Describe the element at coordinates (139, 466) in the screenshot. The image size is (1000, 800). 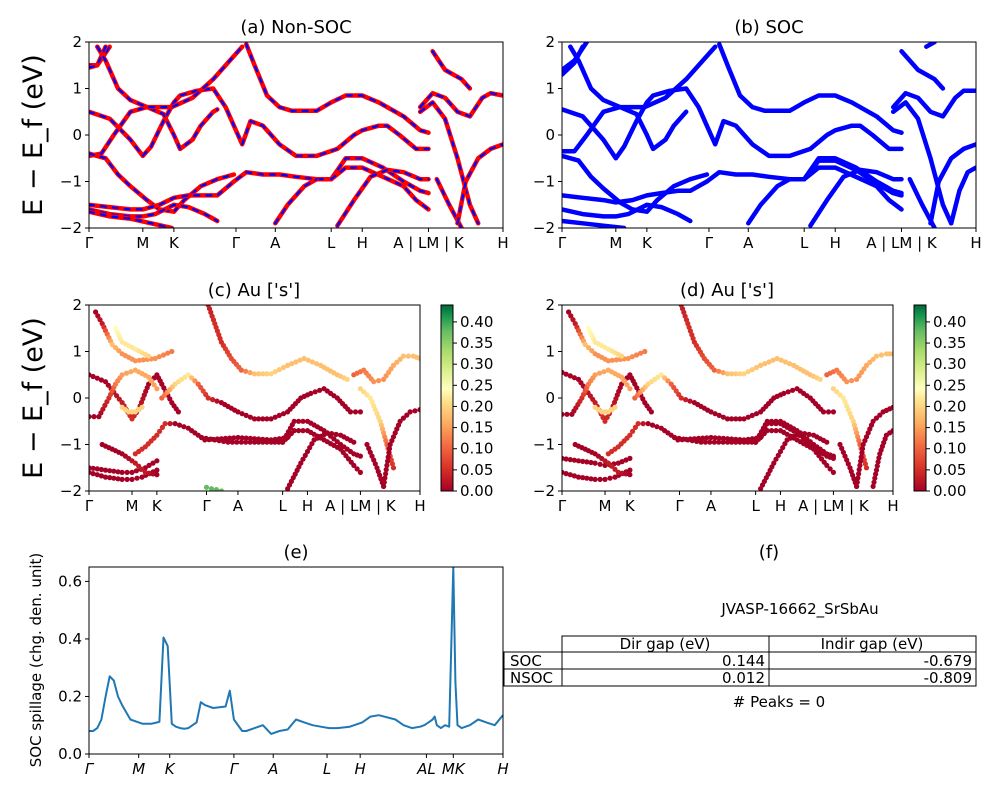
I see `panel-c-band-7-point` at that location.